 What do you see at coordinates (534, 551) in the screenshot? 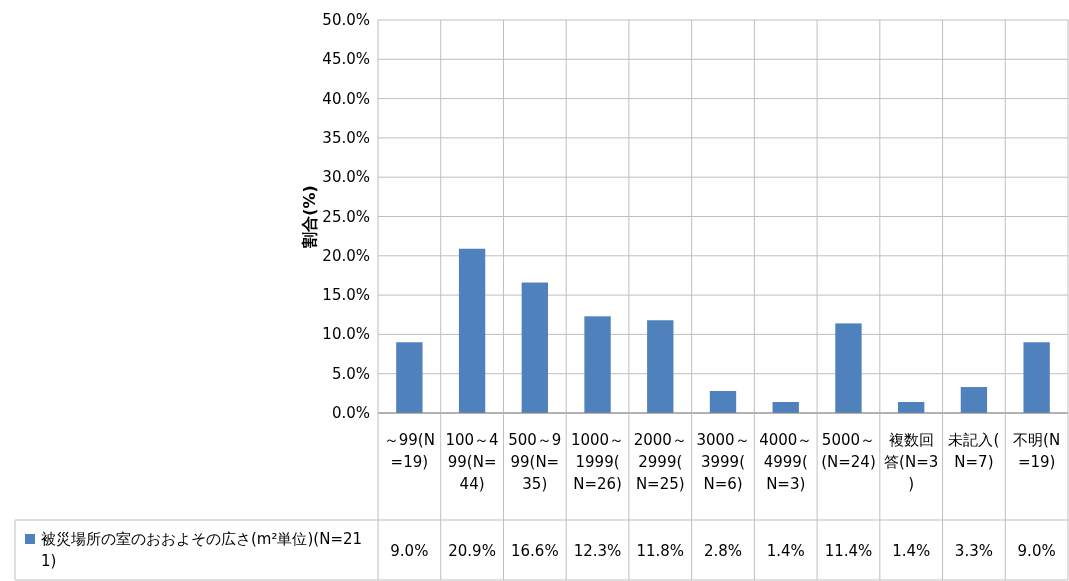
I see `data-label: 16.6%` at bounding box center [534, 551].